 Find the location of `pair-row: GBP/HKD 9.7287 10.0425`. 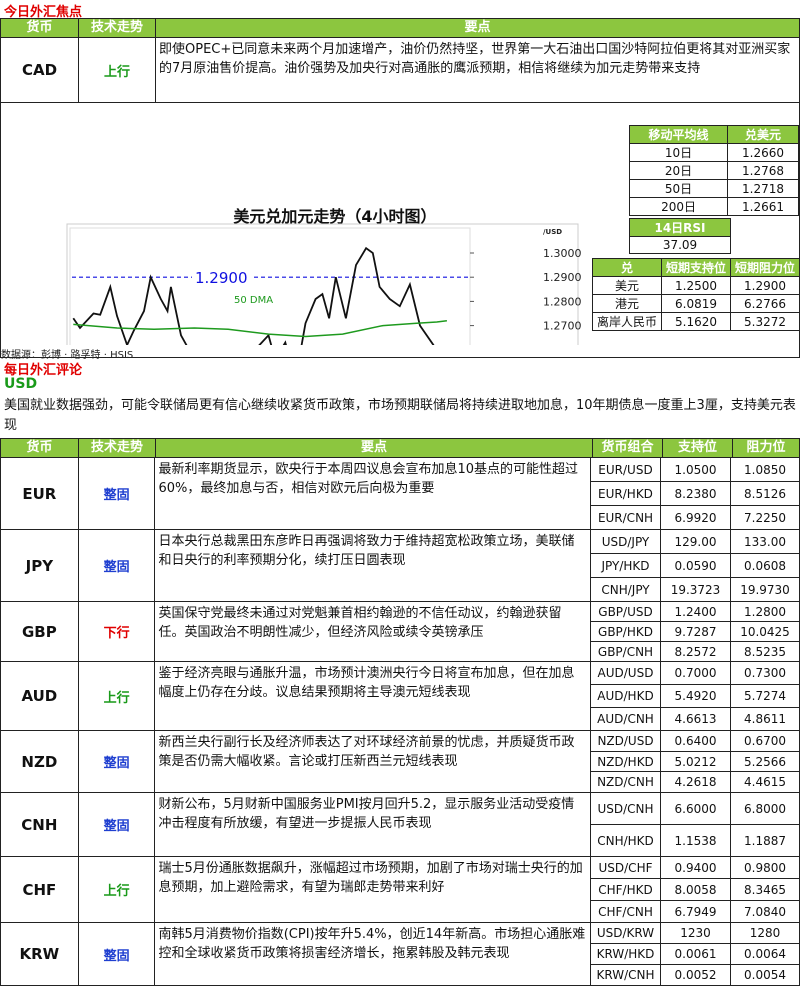

pair-row: GBP/HKD 9.7287 10.0425 is located at coordinates (695, 632).